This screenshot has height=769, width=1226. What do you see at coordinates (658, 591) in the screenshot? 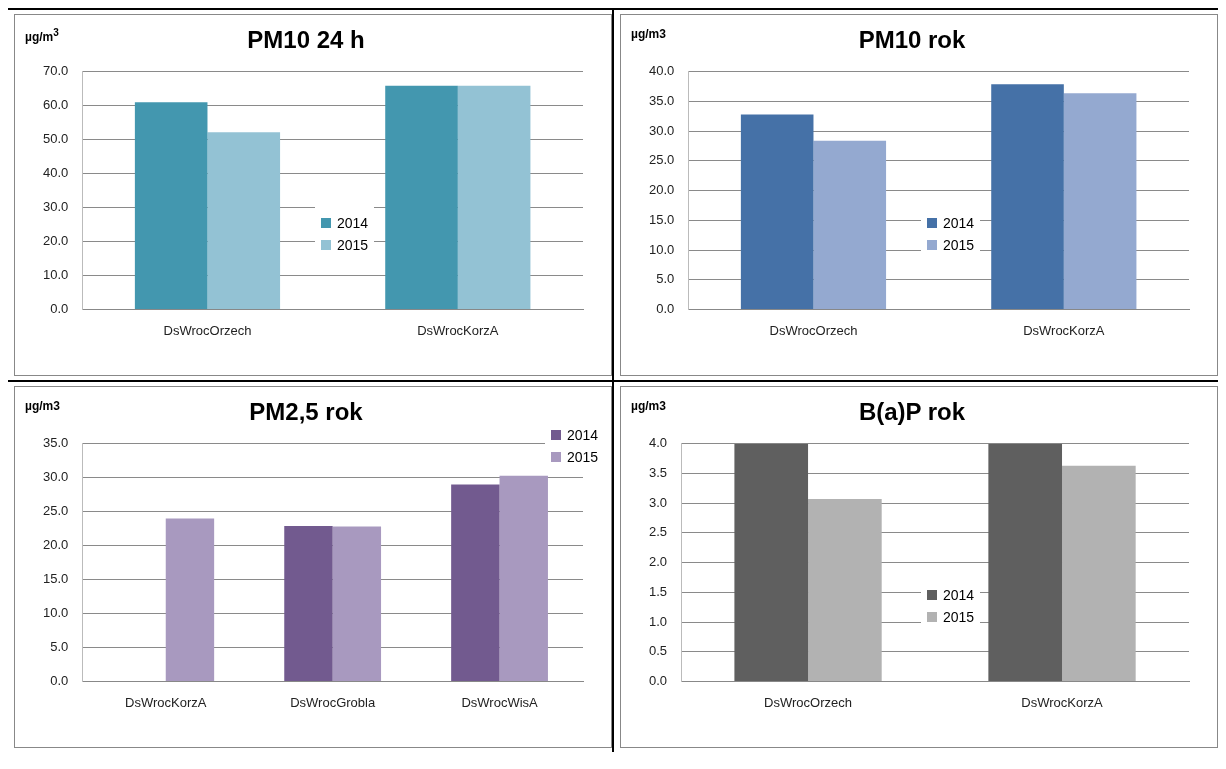
I see `y-tick-label: 1.5` at bounding box center [658, 591].